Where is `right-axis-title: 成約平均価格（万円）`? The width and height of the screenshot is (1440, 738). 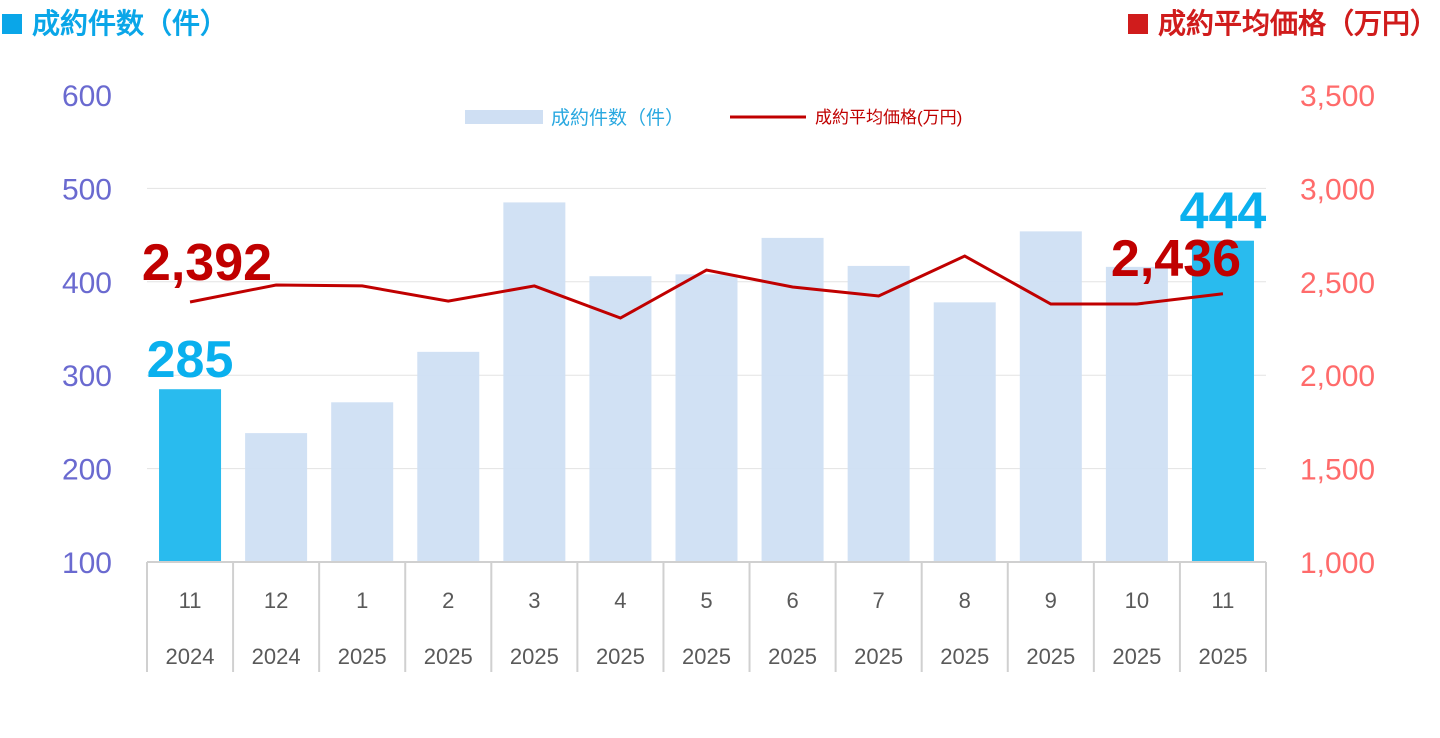 right-axis-title: 成約平均価格（万円） is located at coordinates (1282, 22).